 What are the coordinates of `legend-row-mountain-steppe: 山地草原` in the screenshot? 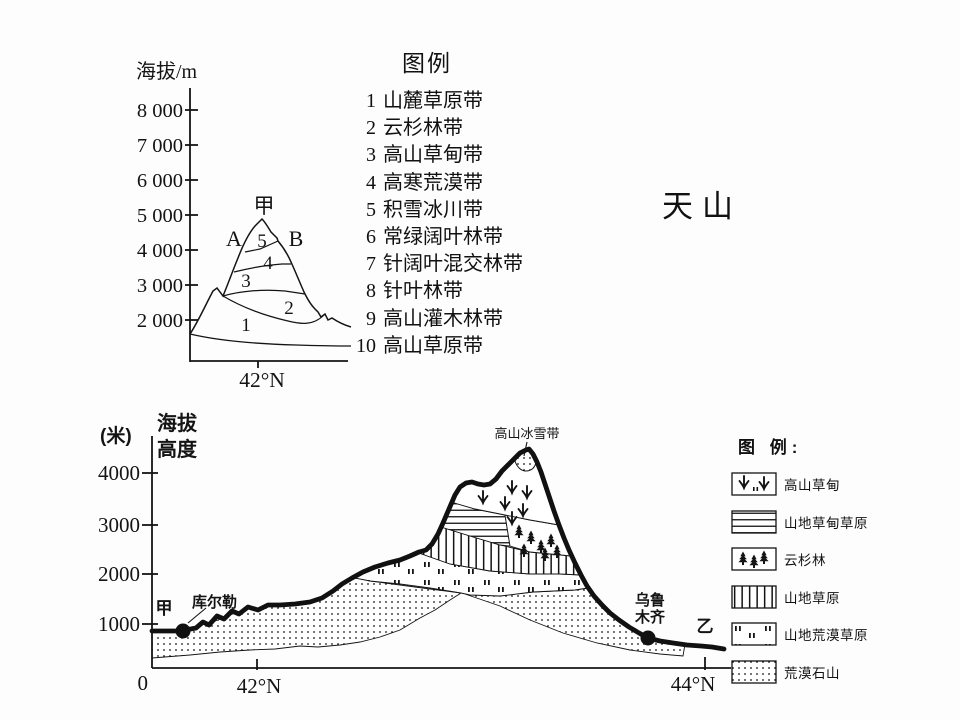 It's located at (839, 596).